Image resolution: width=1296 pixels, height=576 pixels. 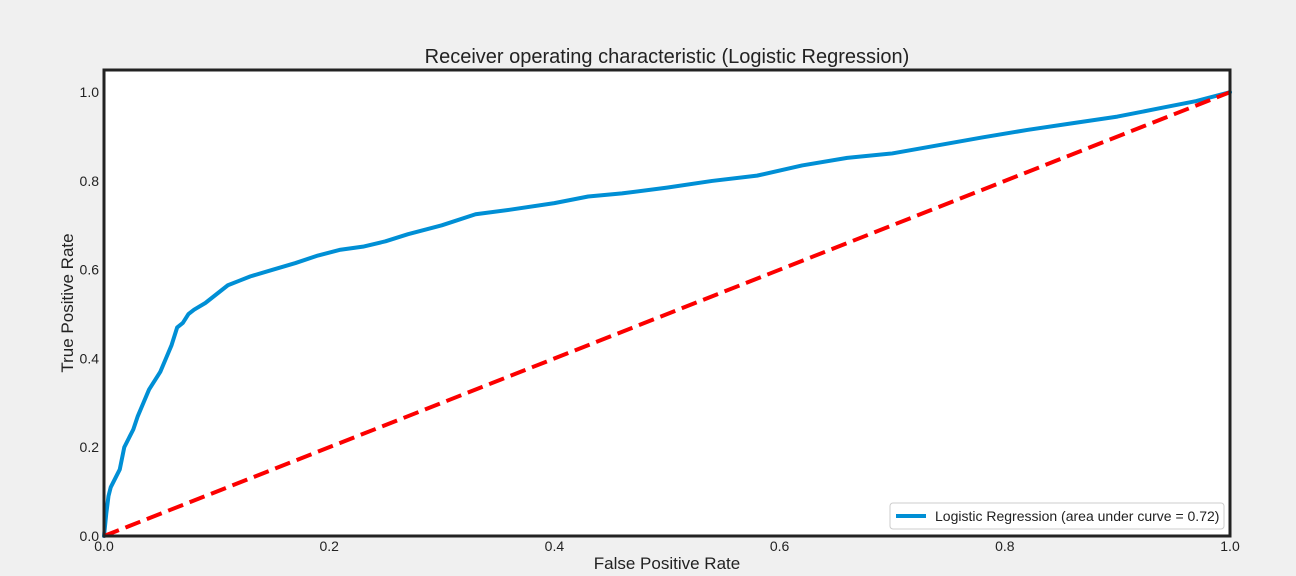 I want to click on y-tick-label: 0.2, so click(x=90, y=447).